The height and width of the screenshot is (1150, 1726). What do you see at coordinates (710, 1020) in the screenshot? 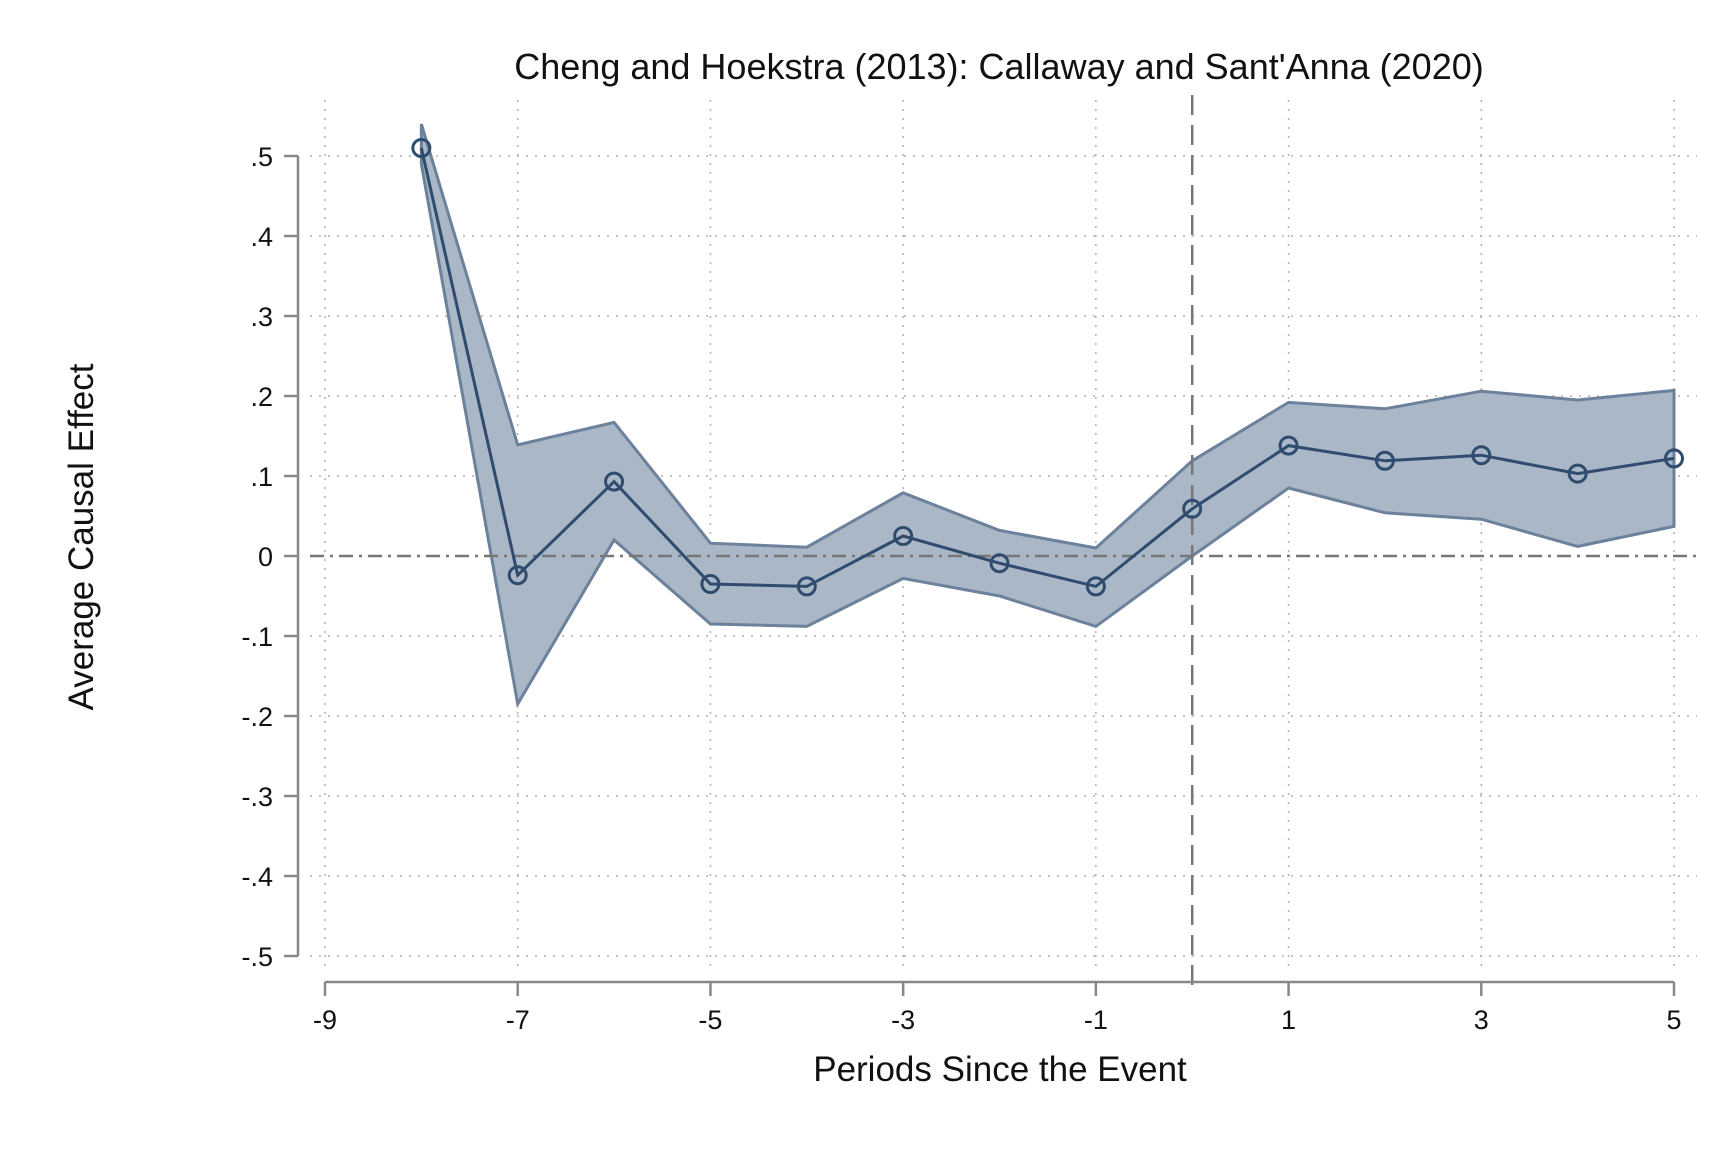
I see `x-tick-label: -5` at bounding box center [710, 1020].